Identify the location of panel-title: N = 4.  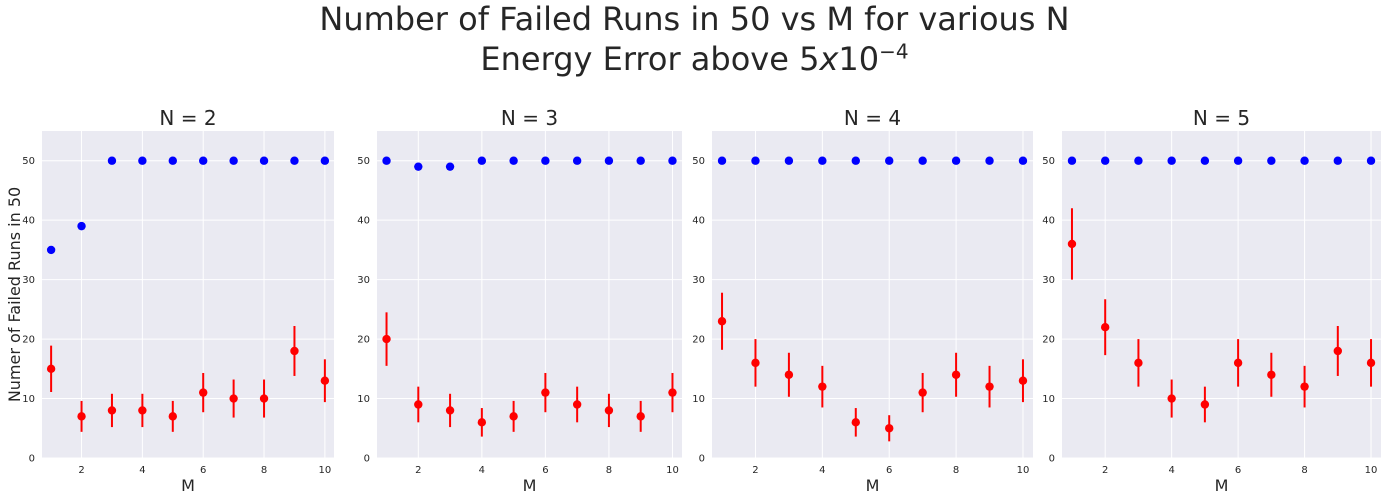
(872, 118).